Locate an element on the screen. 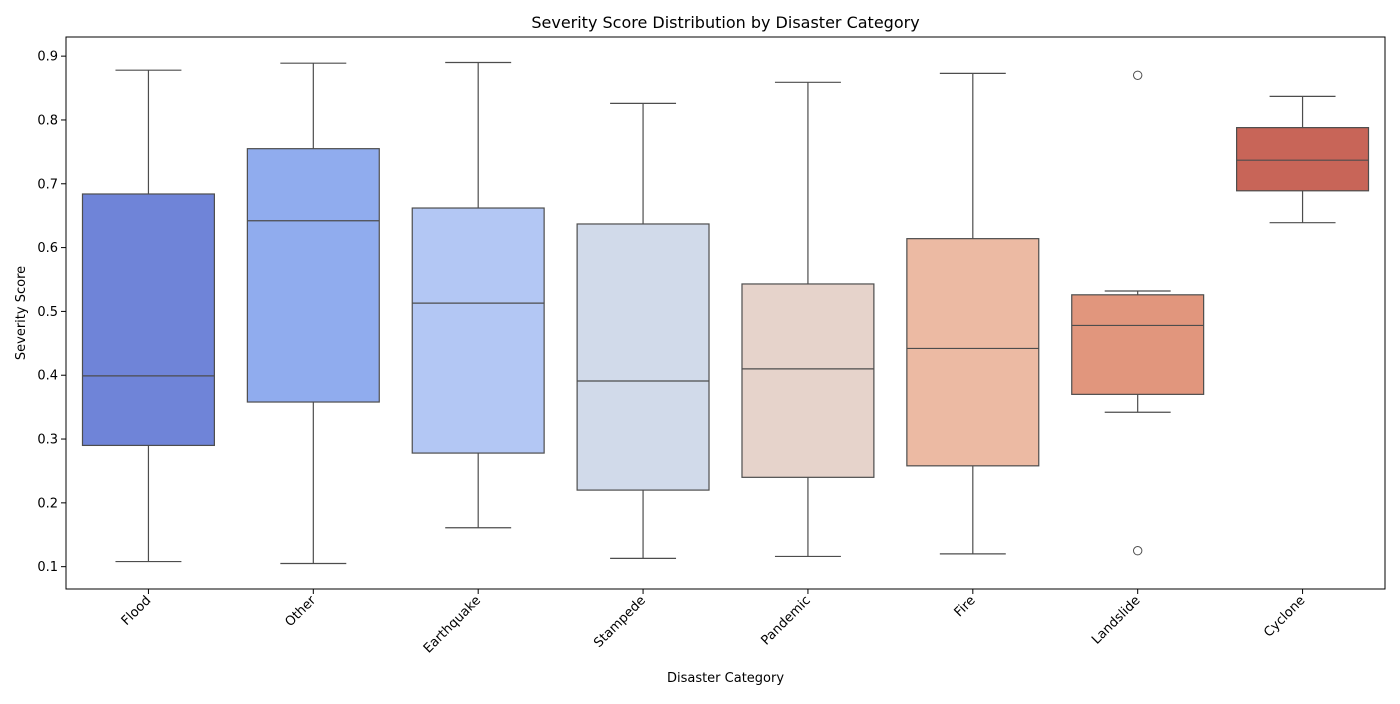 The width and height of the screenshot is (1400, 704). y-tick-label: 0.5 is located at coordinates (47, 312).